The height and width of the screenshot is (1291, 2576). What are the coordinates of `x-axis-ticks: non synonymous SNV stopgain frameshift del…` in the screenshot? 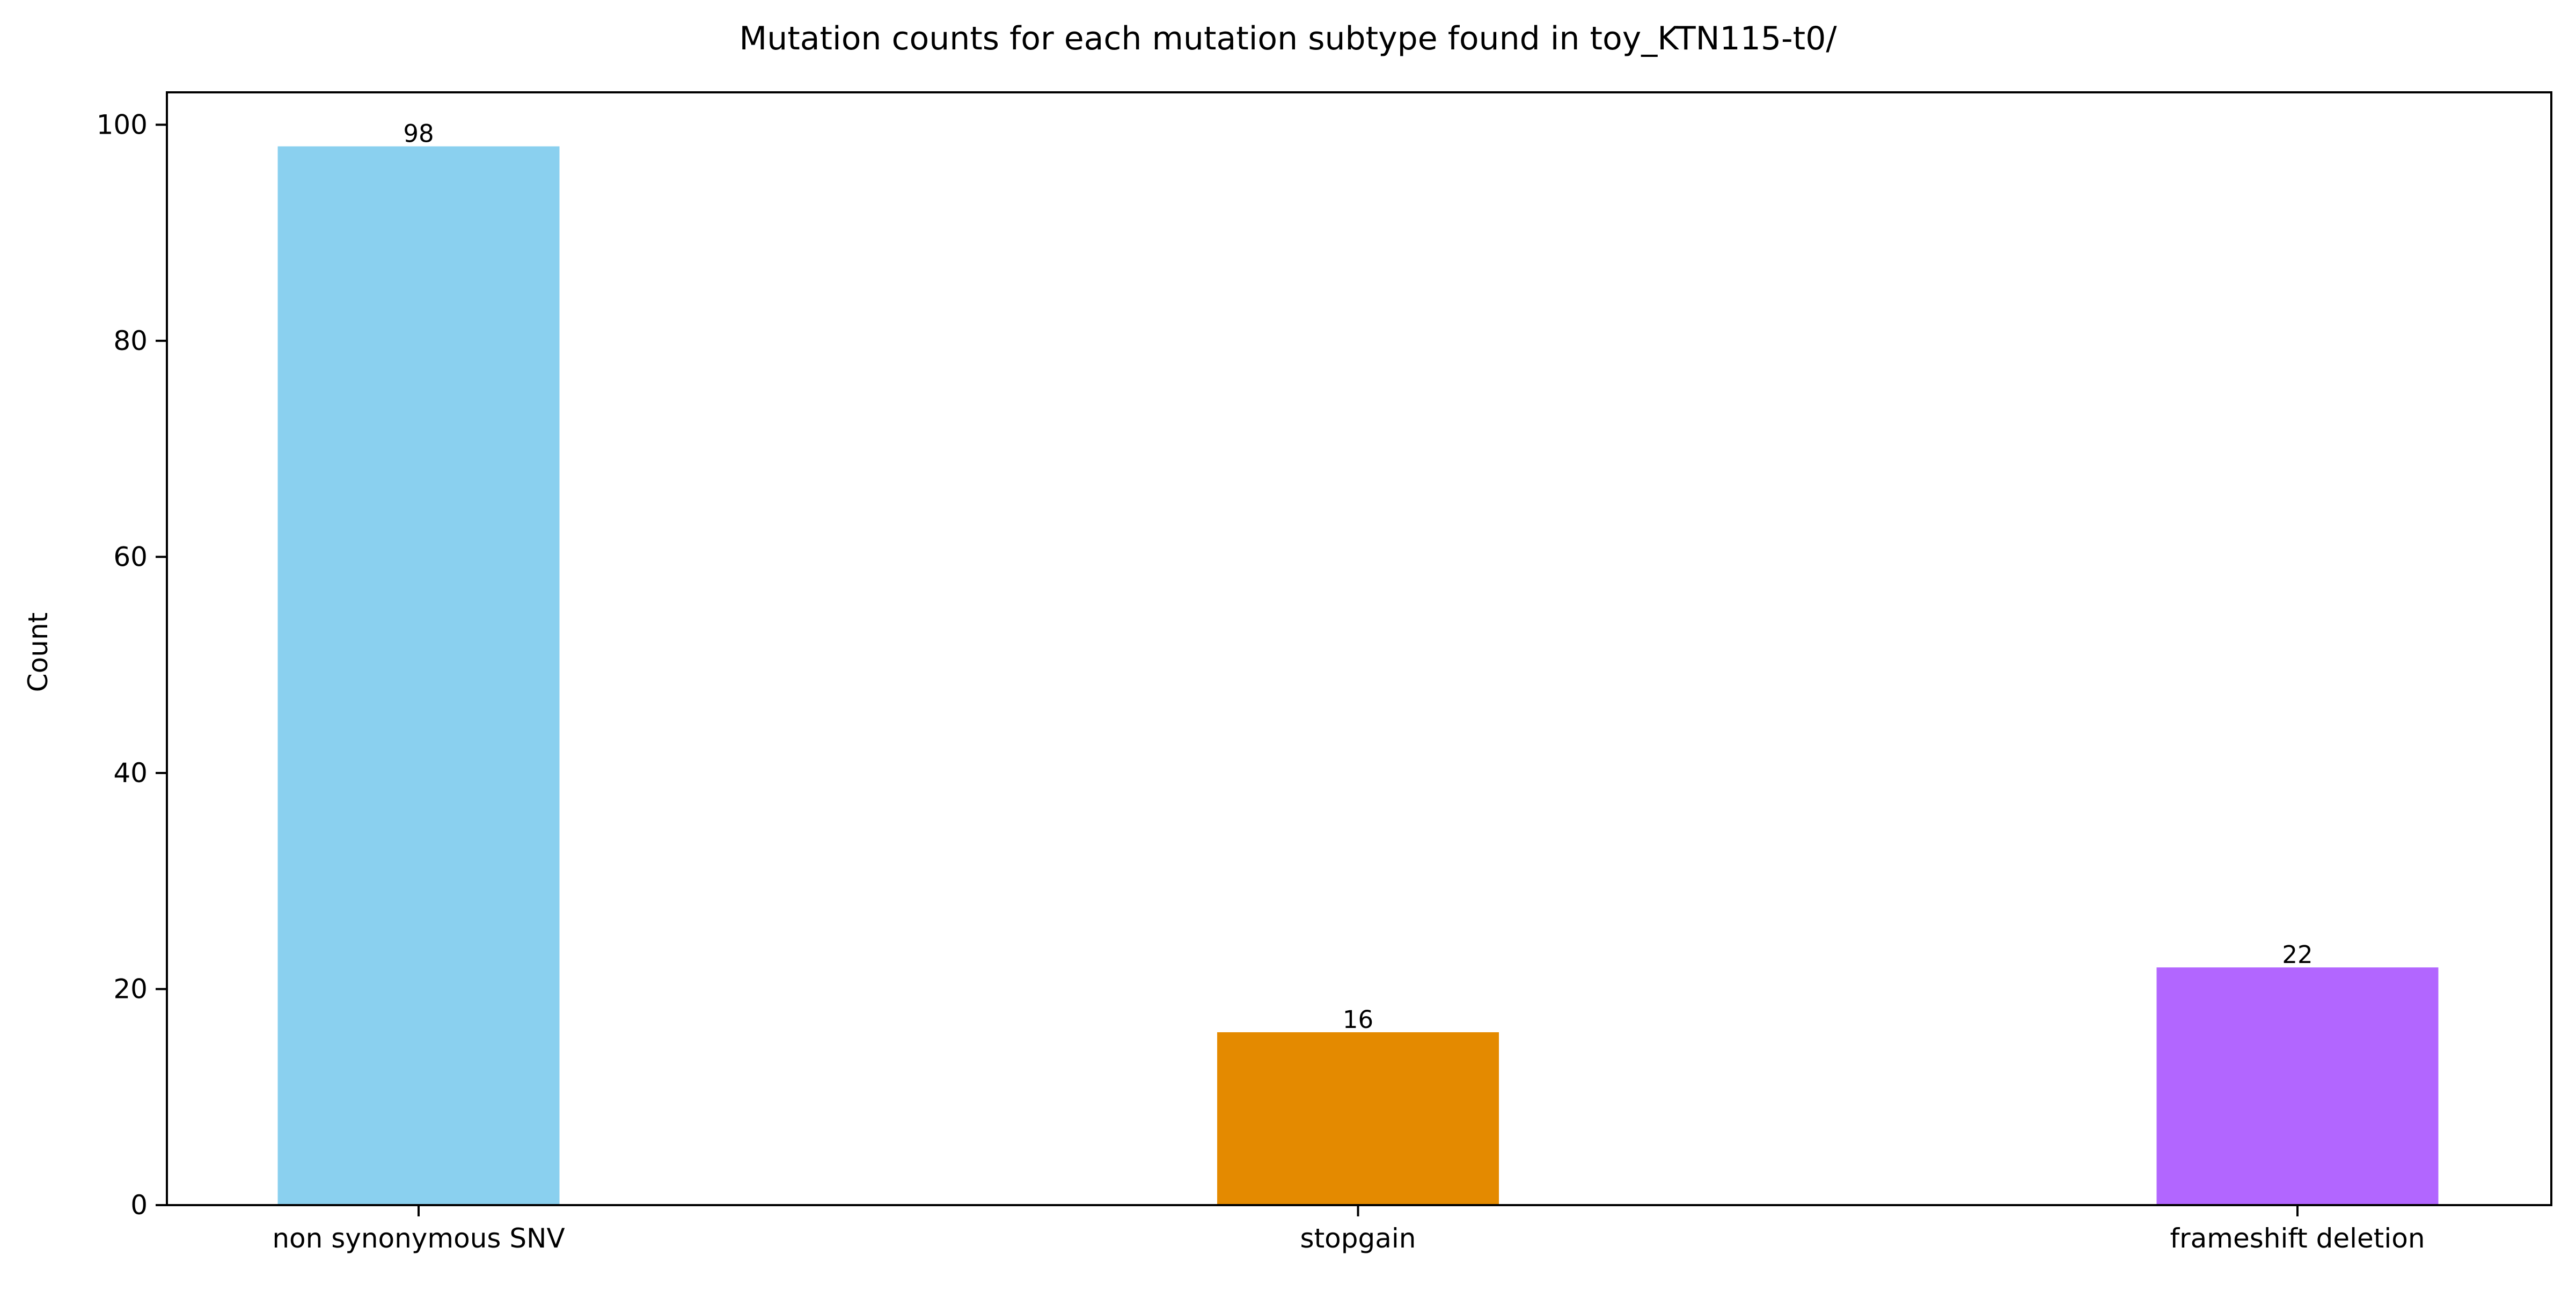 It's located at (1348, 1229).